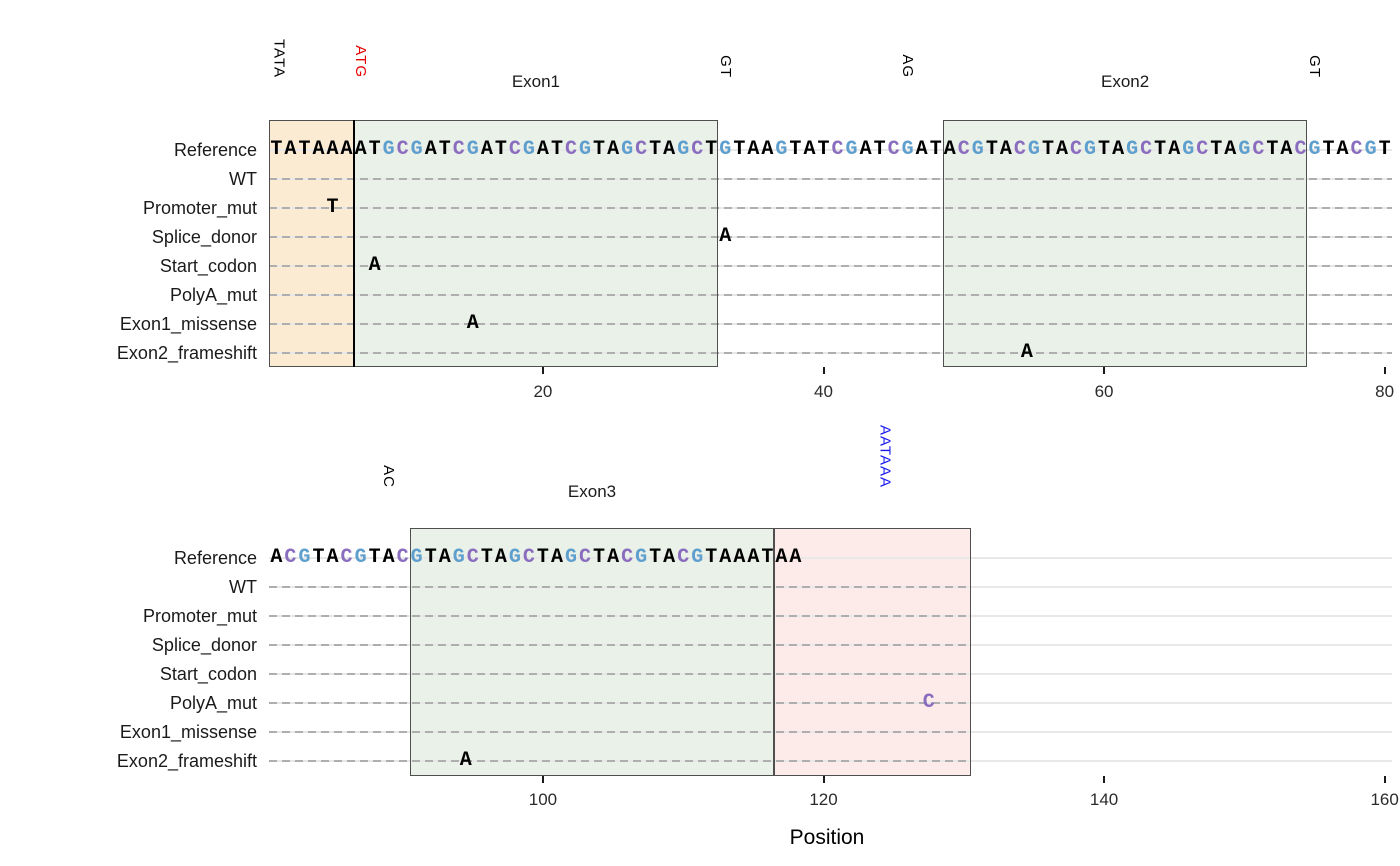 This screenshot has width=1400, height=866. Describe the element at coordinates (465, 760) in the screenshot. I see `mutation-letter-Exon2_frameshift: A` at that location.